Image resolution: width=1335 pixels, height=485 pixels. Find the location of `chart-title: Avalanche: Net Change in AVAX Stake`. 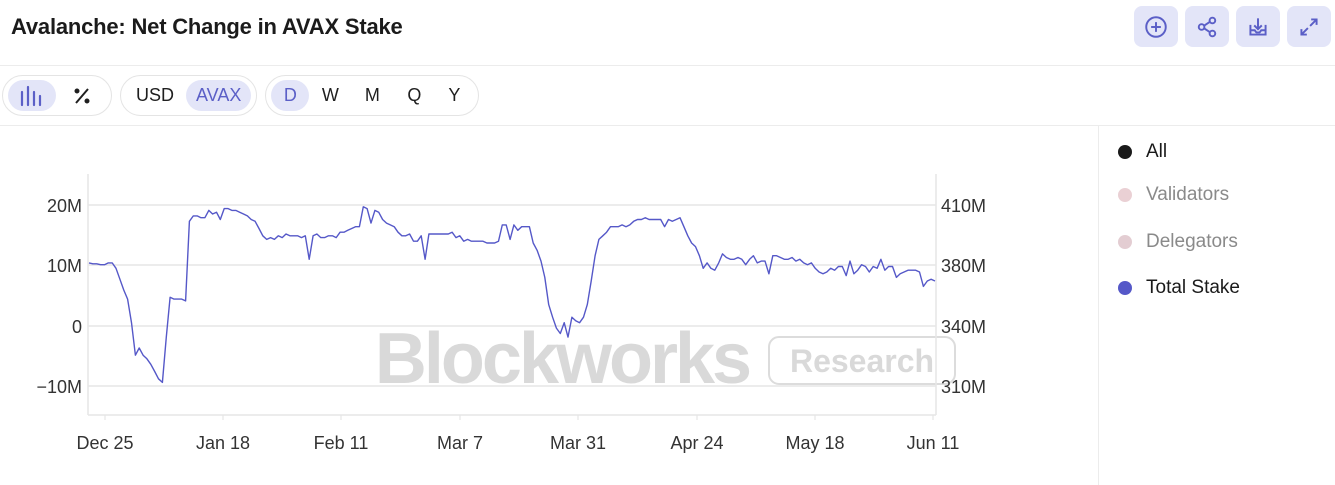

chart-title: Avalanche: Net Change in AVAX Stake is located at coordinates (207, 26).